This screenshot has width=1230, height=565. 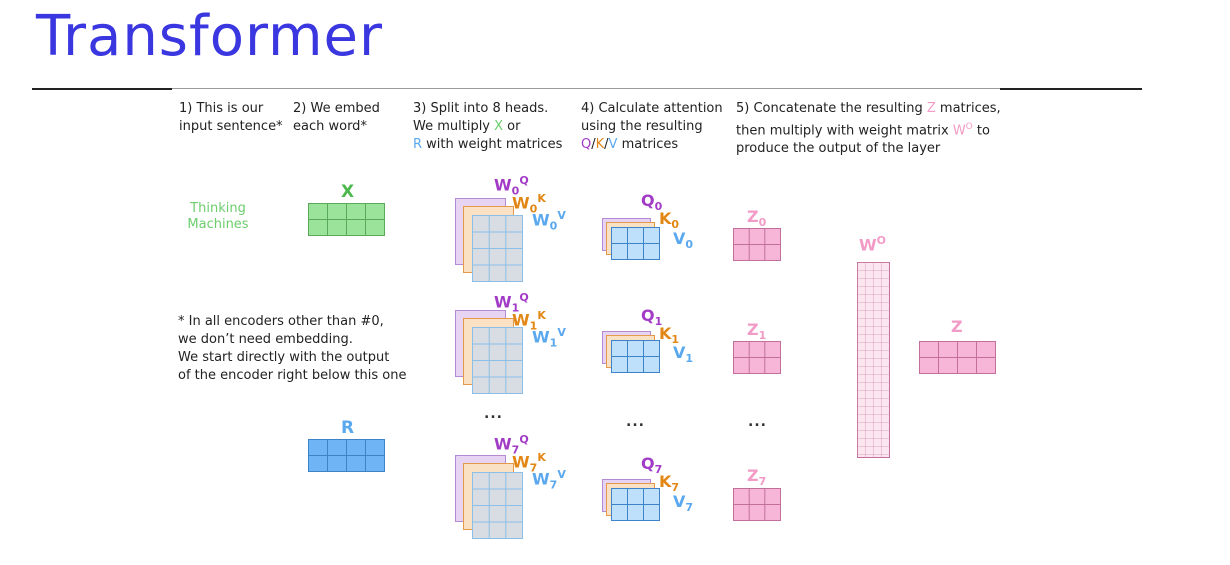 I want to click on head-0-z-label: Z0, so click(x=757, y=218).